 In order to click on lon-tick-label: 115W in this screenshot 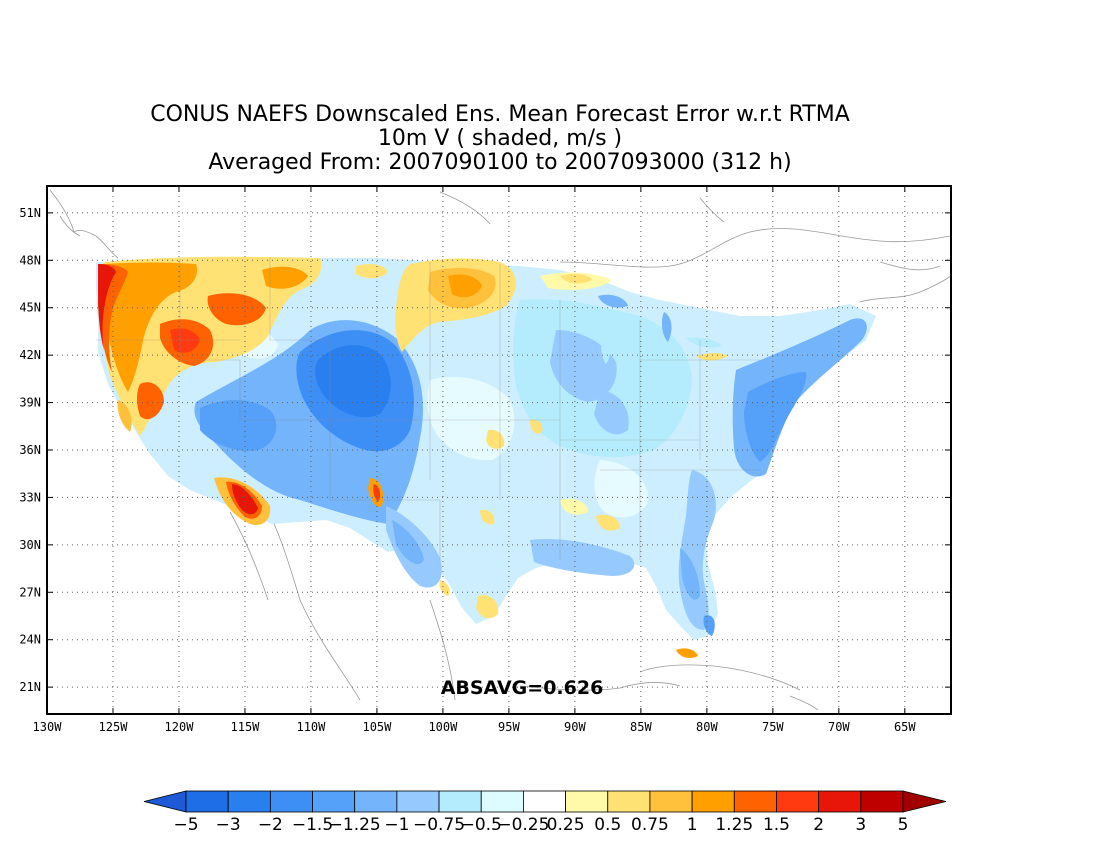, I will do `click(246, 727)`.